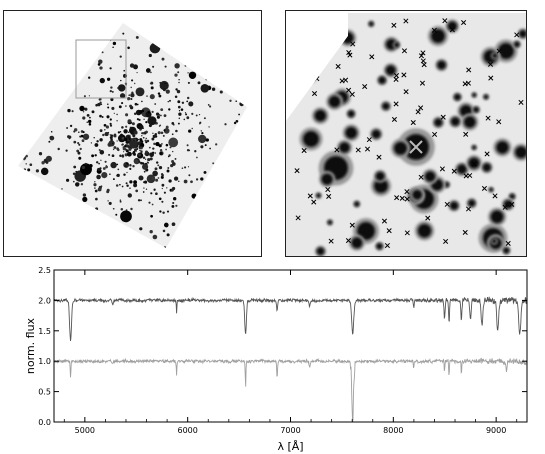 Image resolution: width=545 pixels, height=454 pixels. Describe the element at coordinates (496, 430) in the screenshot. I see `x-tick-label: 9000` at that location.